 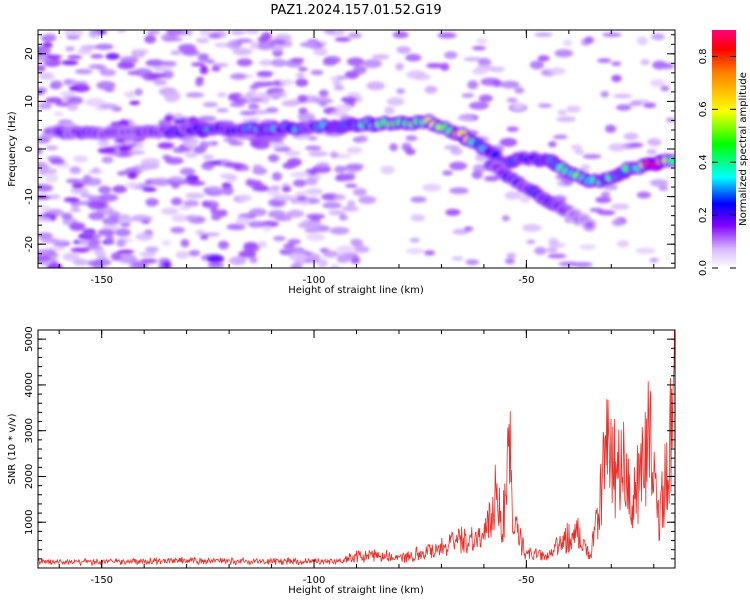 What do you see at coordinates (12, 149) in the screenshot?
I see `spectrogram-ylabel: Frequency (Hz)` at bounding box center [12, 149].